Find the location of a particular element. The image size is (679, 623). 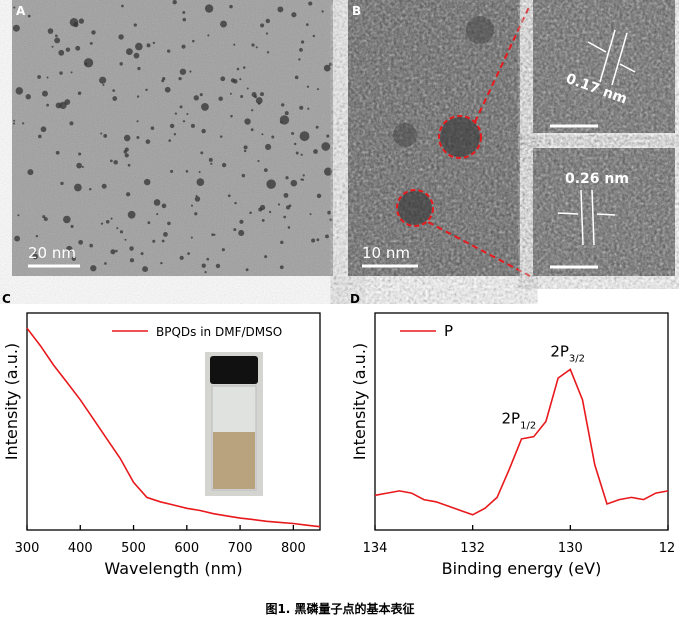

y-axis-label: Intensity (a.u.) is located at coordinates (359, 401).